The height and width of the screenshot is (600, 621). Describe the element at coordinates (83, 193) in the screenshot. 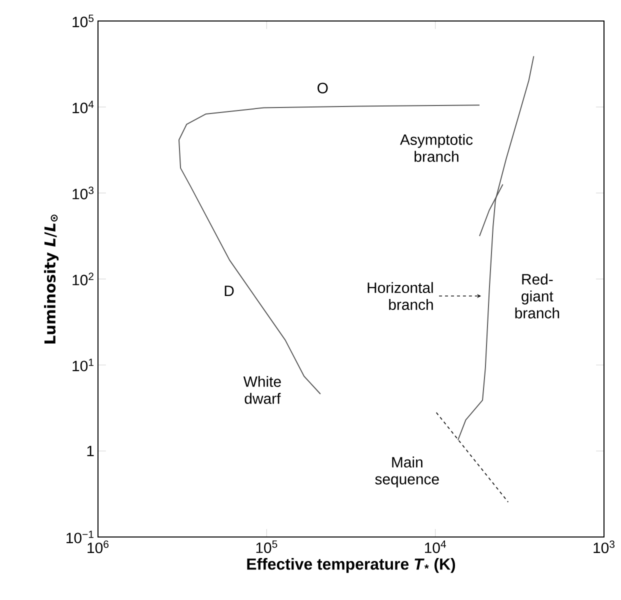

I see `y-tick-label: 10$^{3}$` at that location.